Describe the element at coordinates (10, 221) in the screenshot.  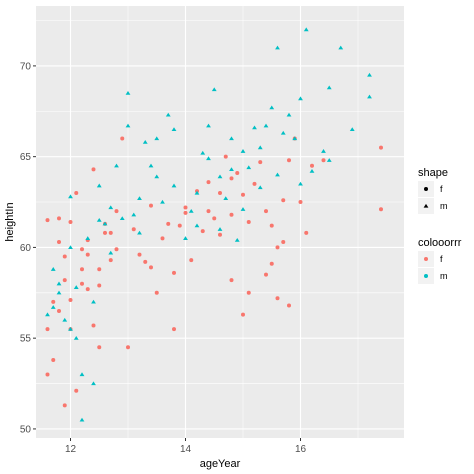
I see `y-axis-title: heightIn` at that location.